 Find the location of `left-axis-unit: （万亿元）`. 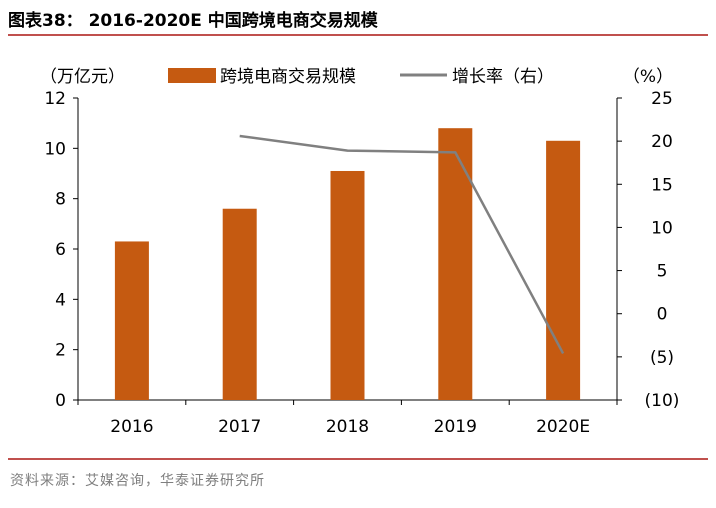

left-axis-unit: （万亿元） is located at coordinates (82, 77).